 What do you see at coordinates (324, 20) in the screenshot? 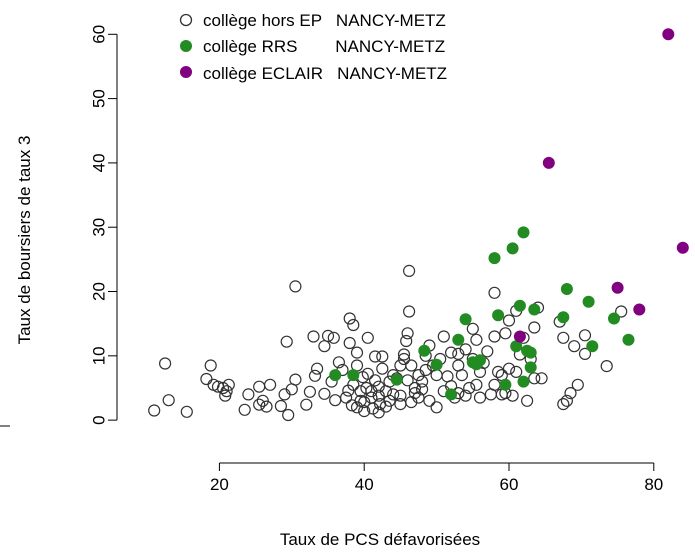
I see `legend-label-hors-ep: collège hors EP NANCY-METZ` at bounding box center [324, 20].